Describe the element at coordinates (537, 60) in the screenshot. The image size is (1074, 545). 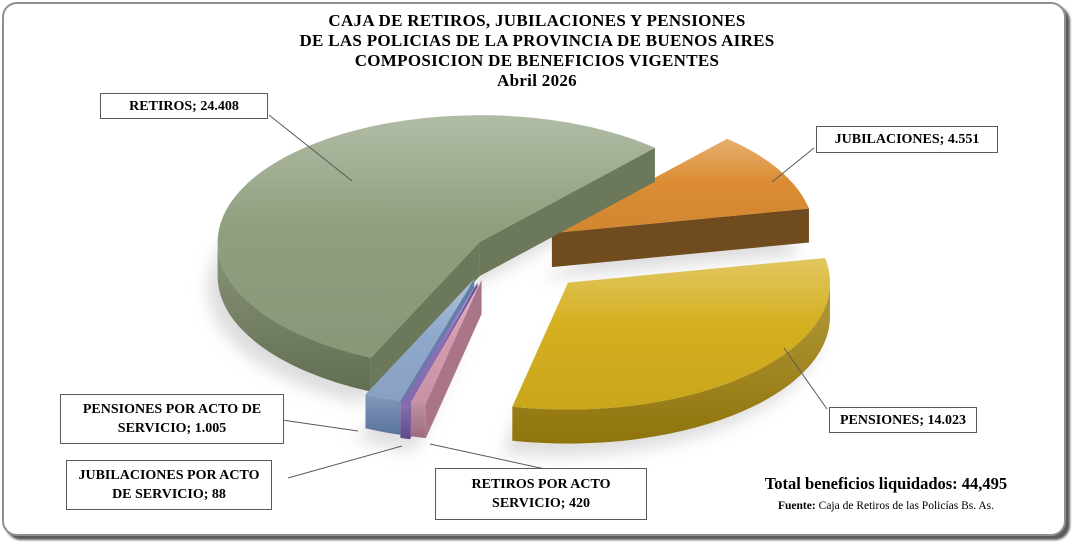
I see `title-line-3: COMPOSICION DE BENEFICIOS VIGENTES` at that location.